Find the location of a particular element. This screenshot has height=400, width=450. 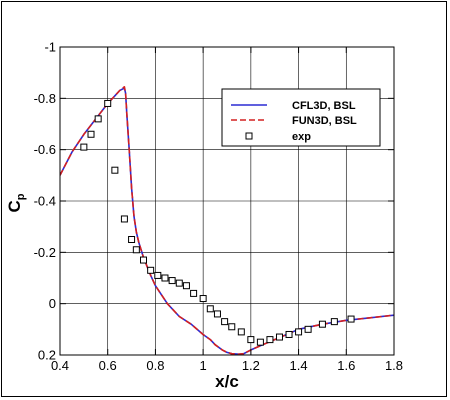

x-tick-label: 1.6 is located at coordinates (346, 365).